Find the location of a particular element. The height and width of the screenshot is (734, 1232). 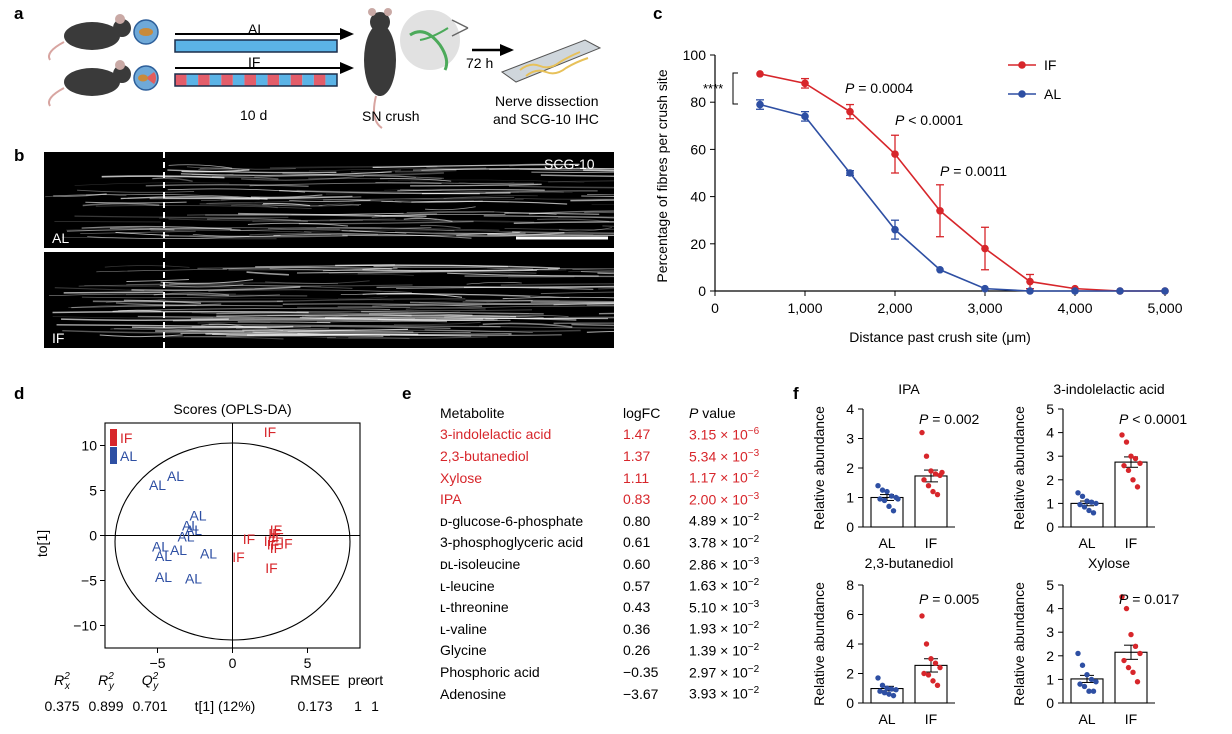

p-value: 3.78 × 10⁻² is located at coordinates (724, 542).